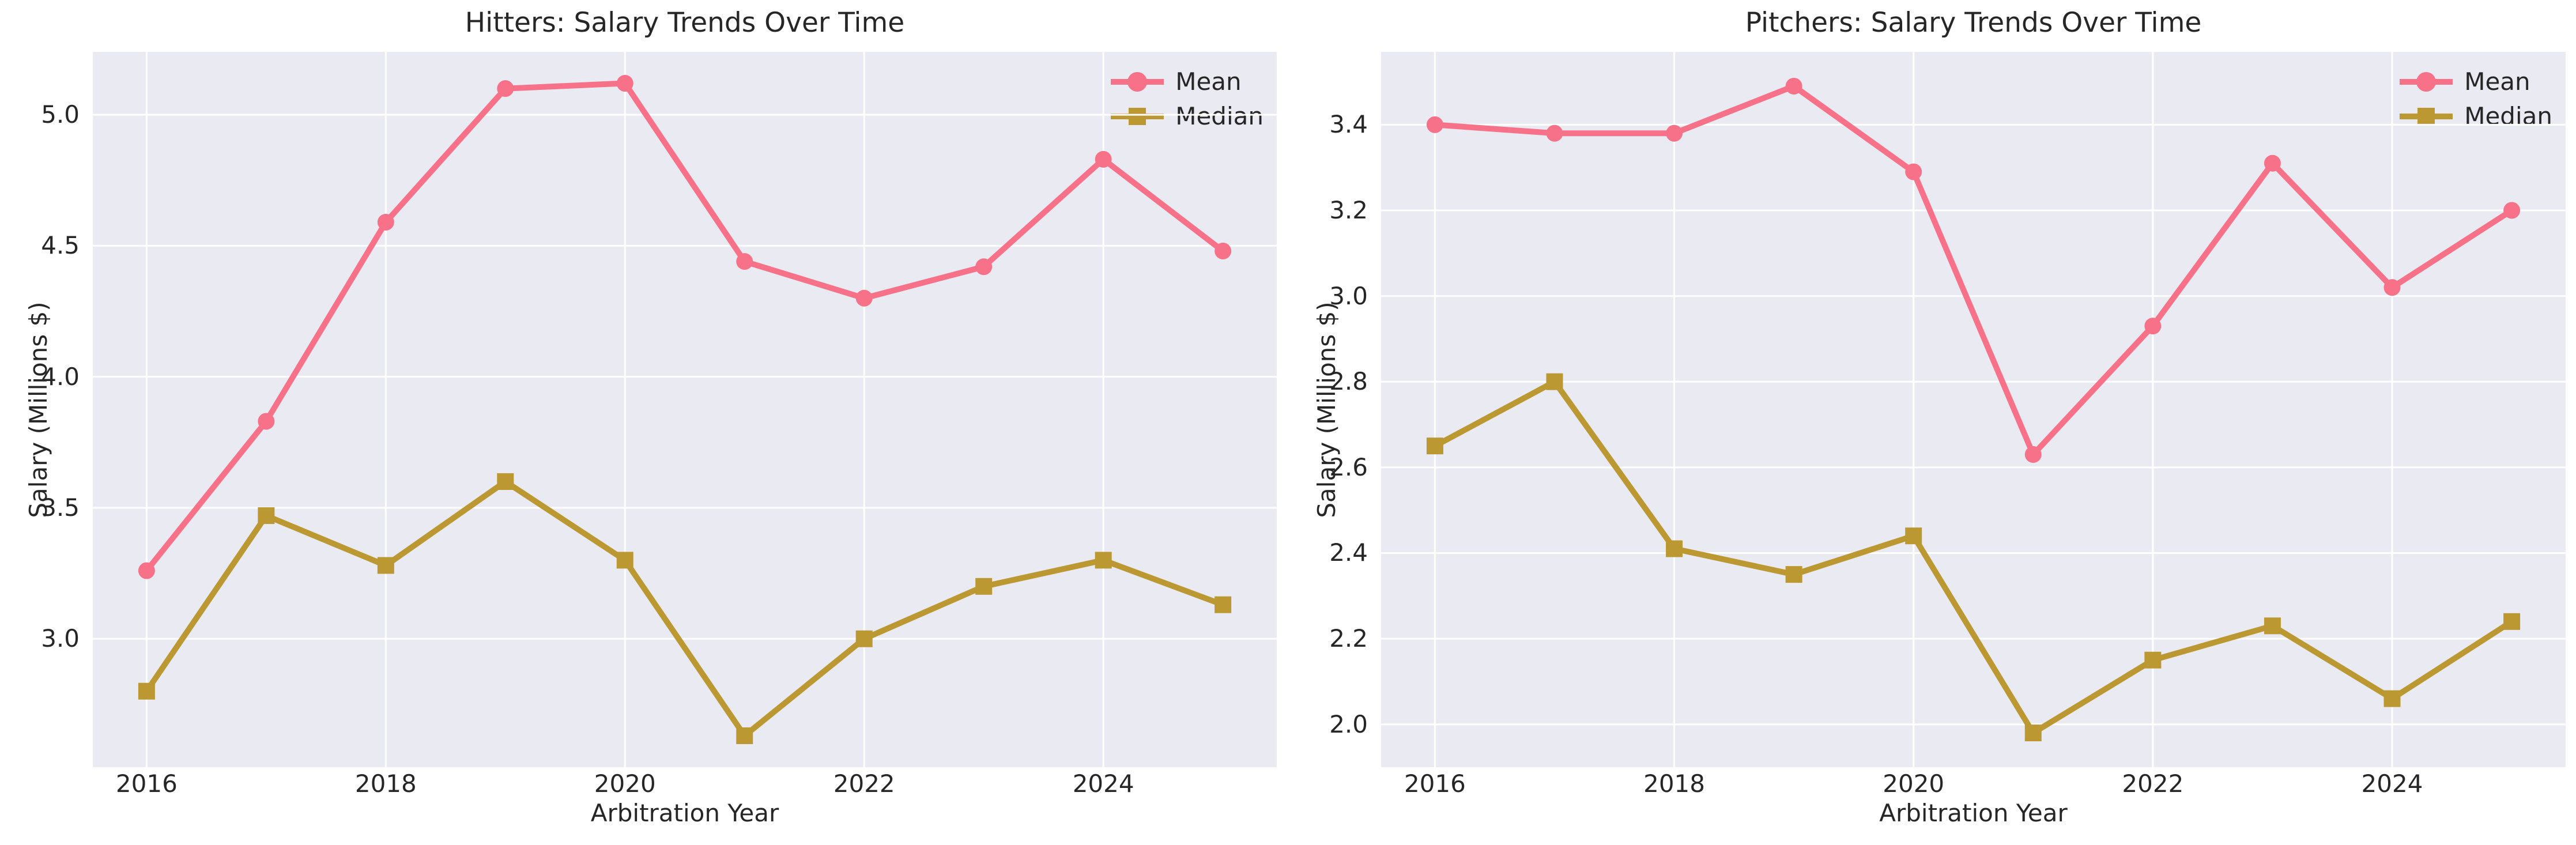 Image resolution: width=2576 pixels, height=845 pixels. What do you see at coordinates (1973, 813) in the screenshot?
I see `pitchers-x-axis-label: Arbitration Year` at bounding box center [1973, 813].